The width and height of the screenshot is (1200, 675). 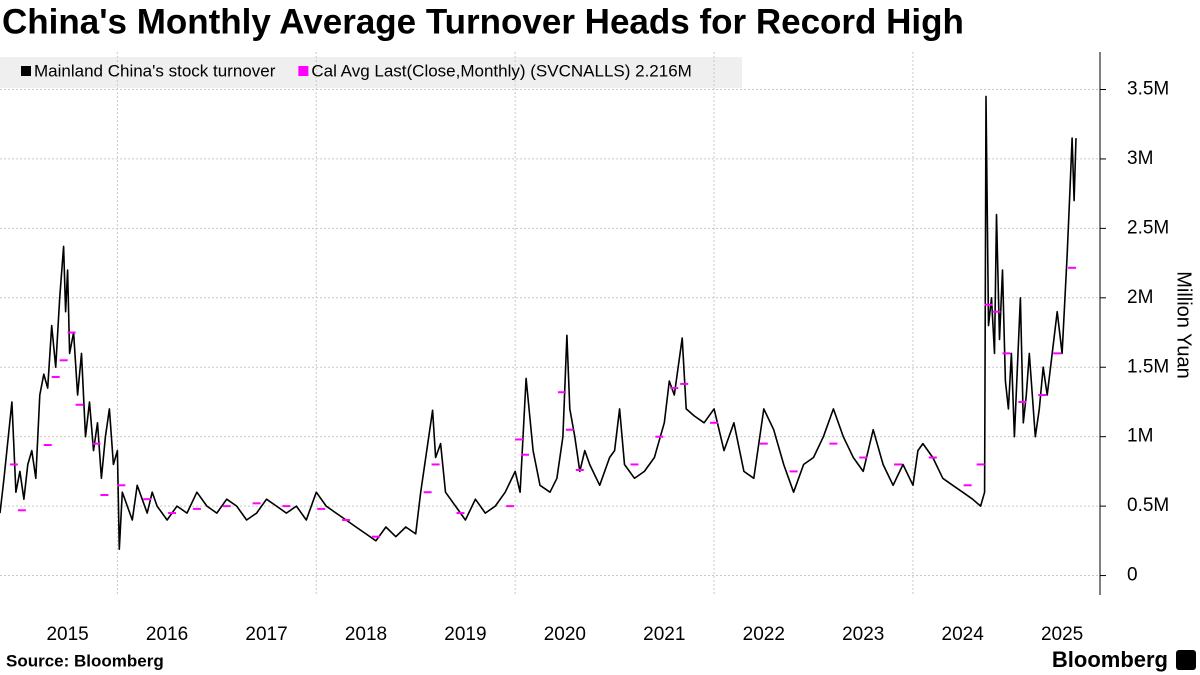 What do you see at coordinates (67, 634) in the screenshot?
I see `x-tick-label: 2015` at bounding box center [67, 634].